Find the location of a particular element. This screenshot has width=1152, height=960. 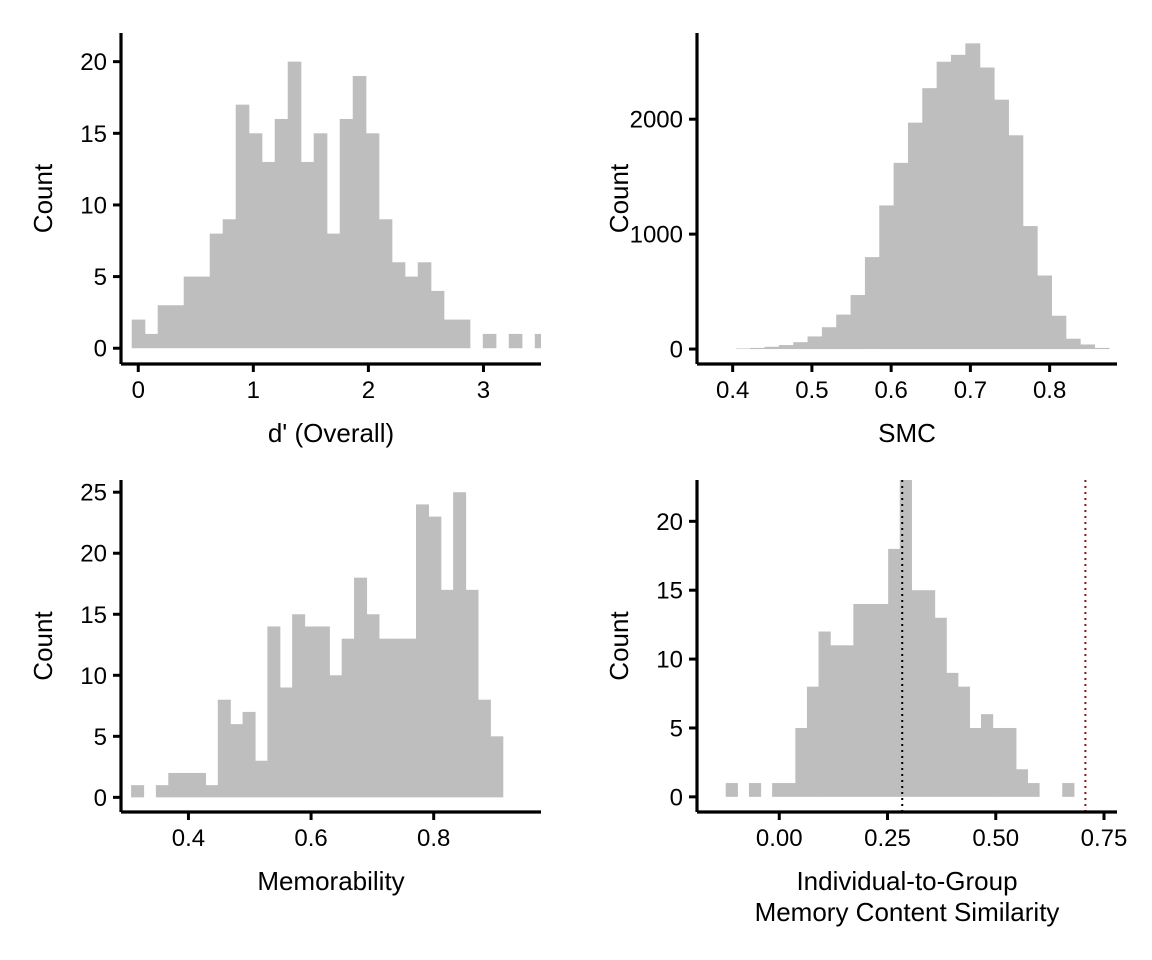

x-tick-label: 3 is located at coordinates (483, 390).